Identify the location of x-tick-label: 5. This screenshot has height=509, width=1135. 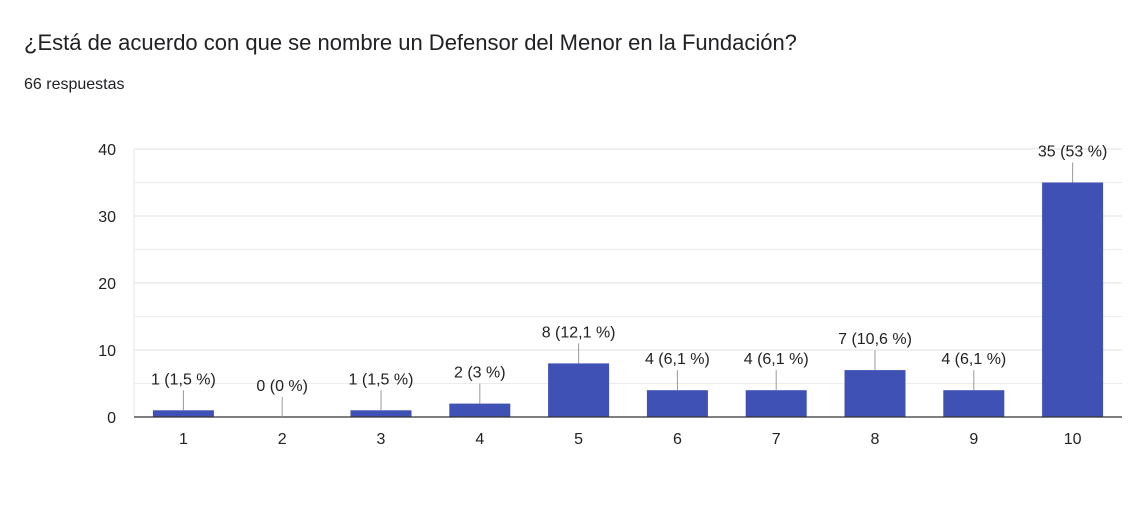
(578, 439).